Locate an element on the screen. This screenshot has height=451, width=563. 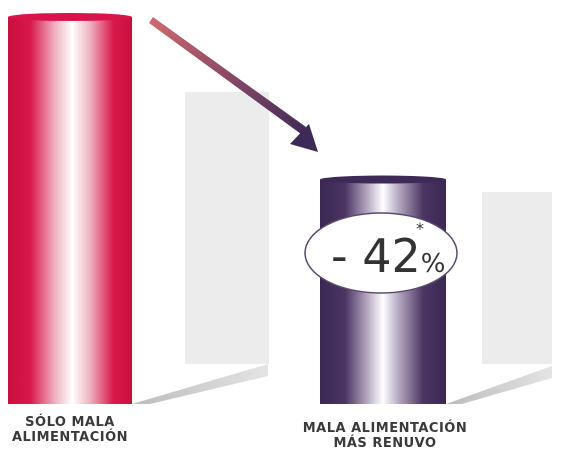
arrow-icon is located at coordinates (233, 84).